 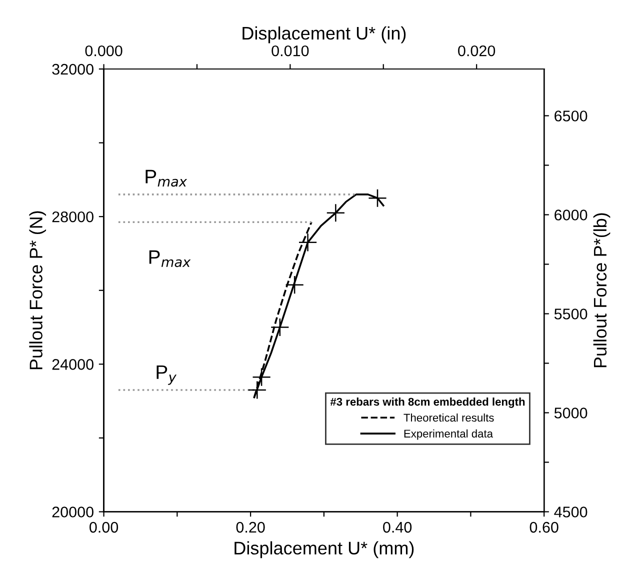 I want to click on annotation: P$_{y}$, so click(x=166, y=375).